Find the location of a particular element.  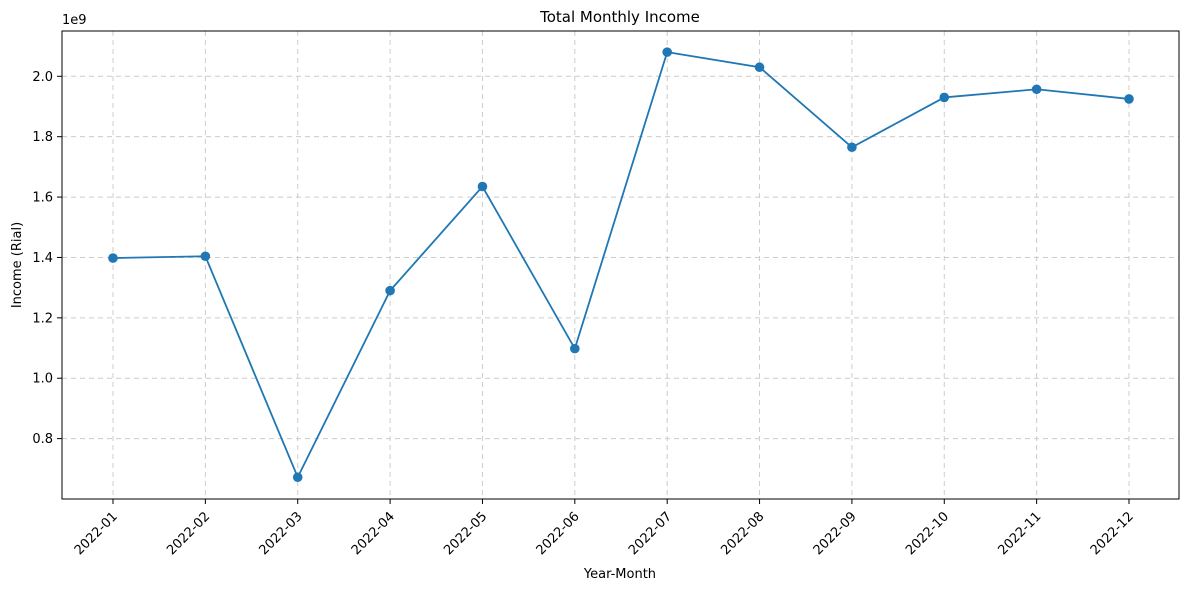

x-tick-label: 2022-04 is located at coordinates (373, 533).